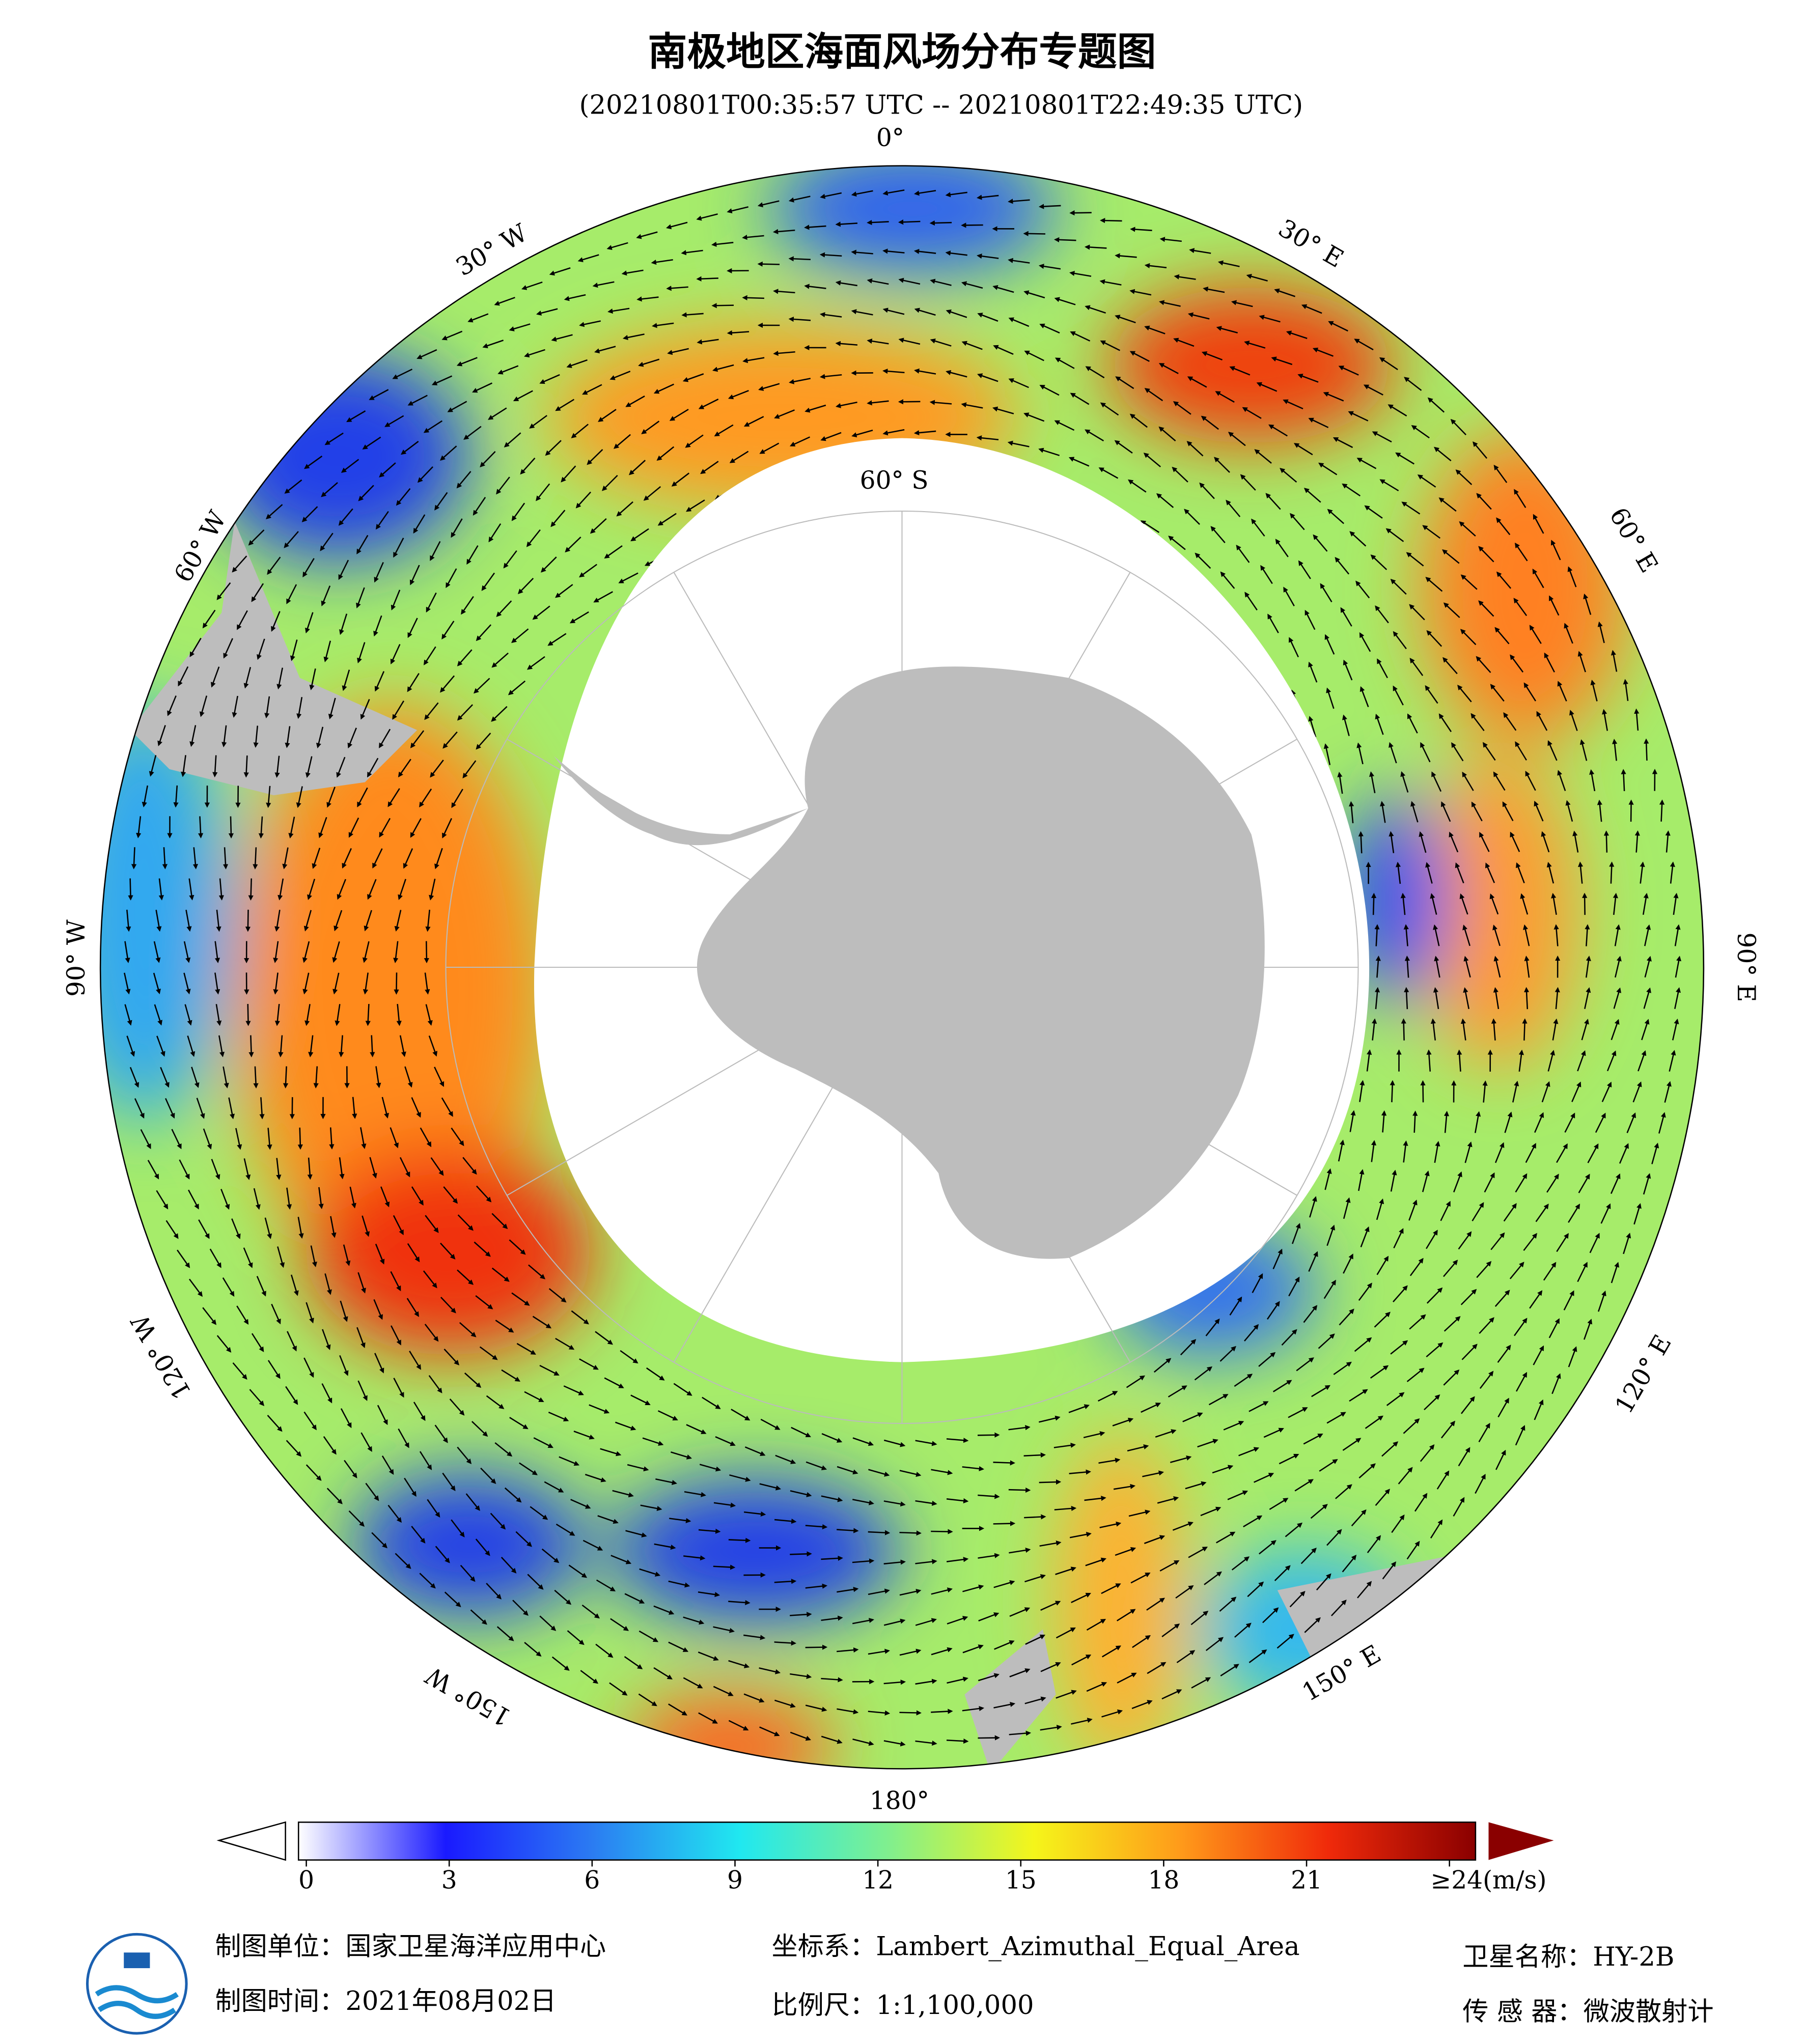 This screenshot has width=1804, height=2044. Describe the element at coordinates (385, 2001) in the screenshot. I see `map-date: 制图时间：2021年08月02日` at that location.